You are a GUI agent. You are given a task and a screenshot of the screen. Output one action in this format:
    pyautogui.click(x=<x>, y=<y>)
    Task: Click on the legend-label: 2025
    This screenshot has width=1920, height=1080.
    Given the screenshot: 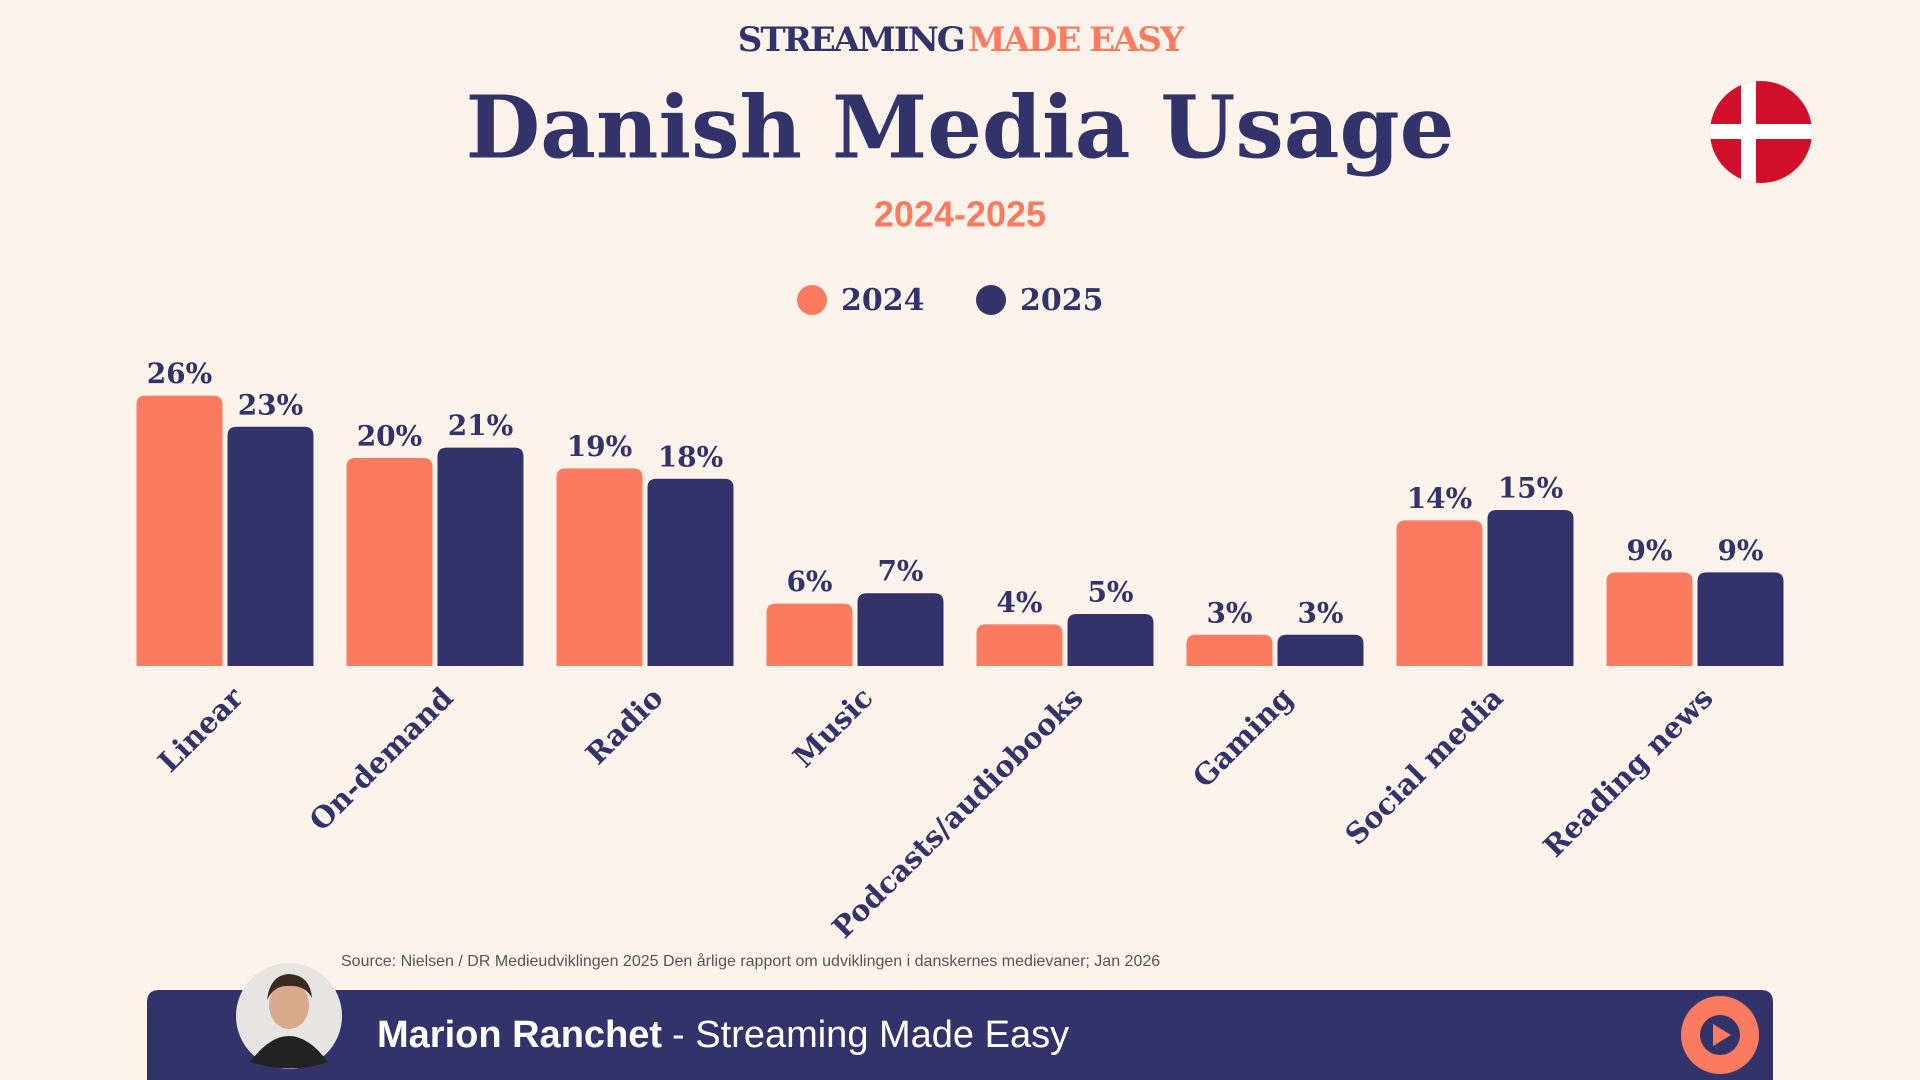 What is the action you would take?
    pyautogui.click(x=1062, y=300)
    